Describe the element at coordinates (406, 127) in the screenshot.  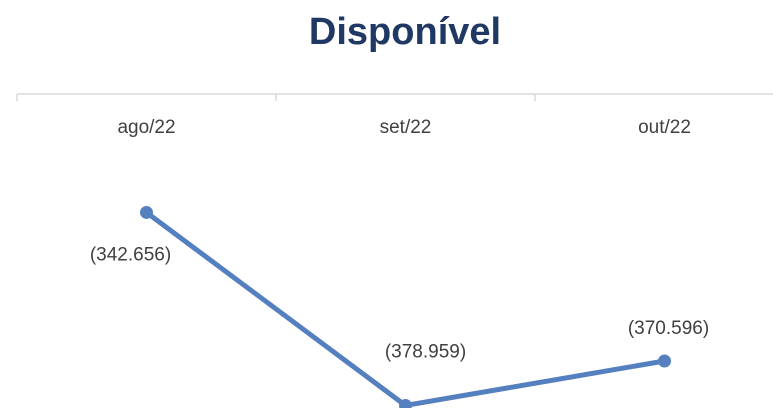
I see `x-tick-label: set/22` at that location.